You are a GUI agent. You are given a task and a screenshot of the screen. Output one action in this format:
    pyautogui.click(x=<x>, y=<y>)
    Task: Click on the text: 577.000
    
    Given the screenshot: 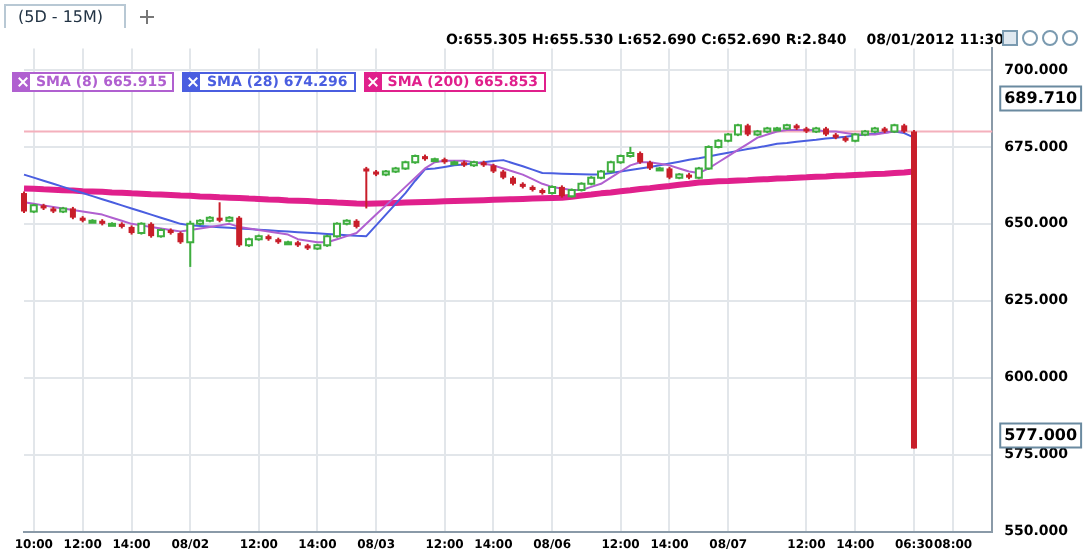 What is the action you would take?
    pyautogui.click(x=1041, y=434)
    